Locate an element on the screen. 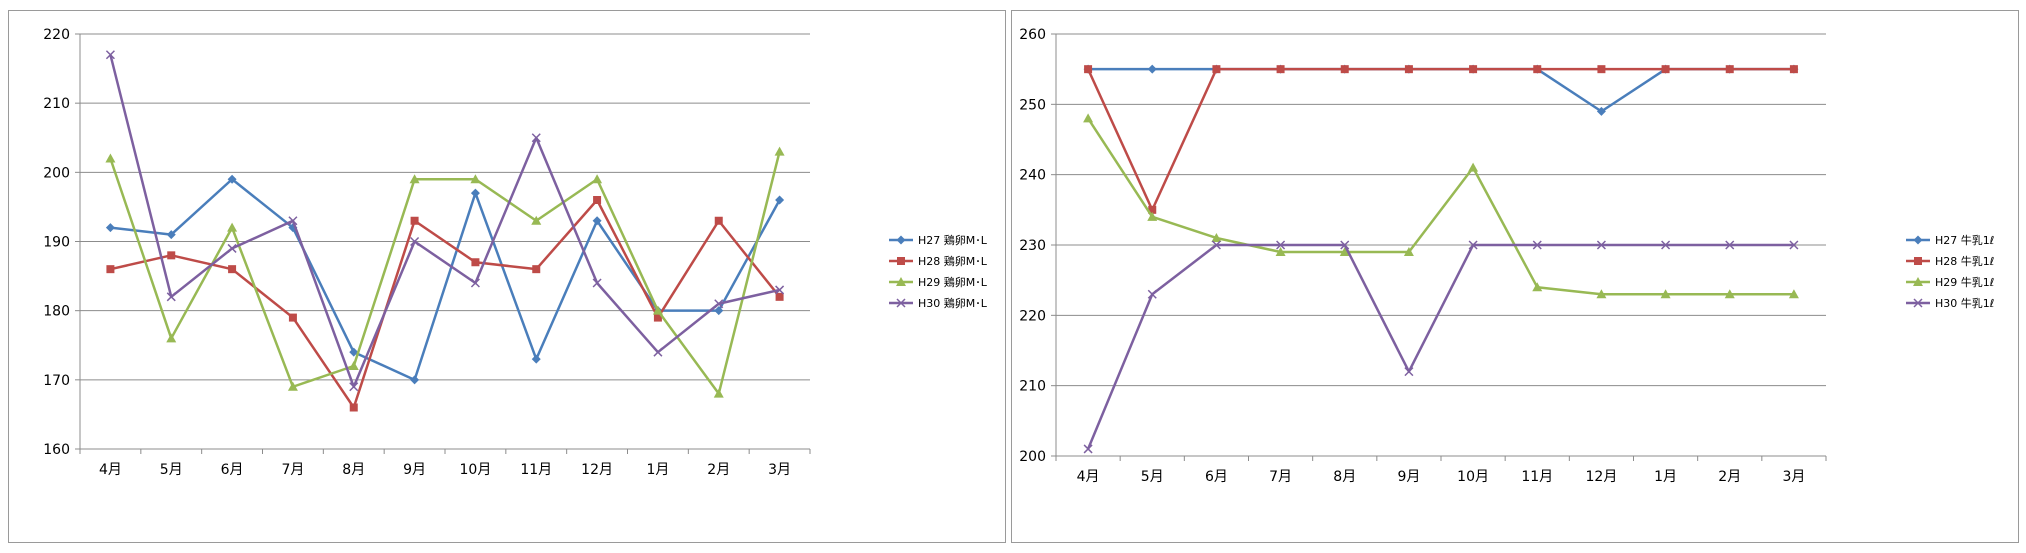  legend-item: H30 牛乳1ℓ is located at coordinates (1950, 303).